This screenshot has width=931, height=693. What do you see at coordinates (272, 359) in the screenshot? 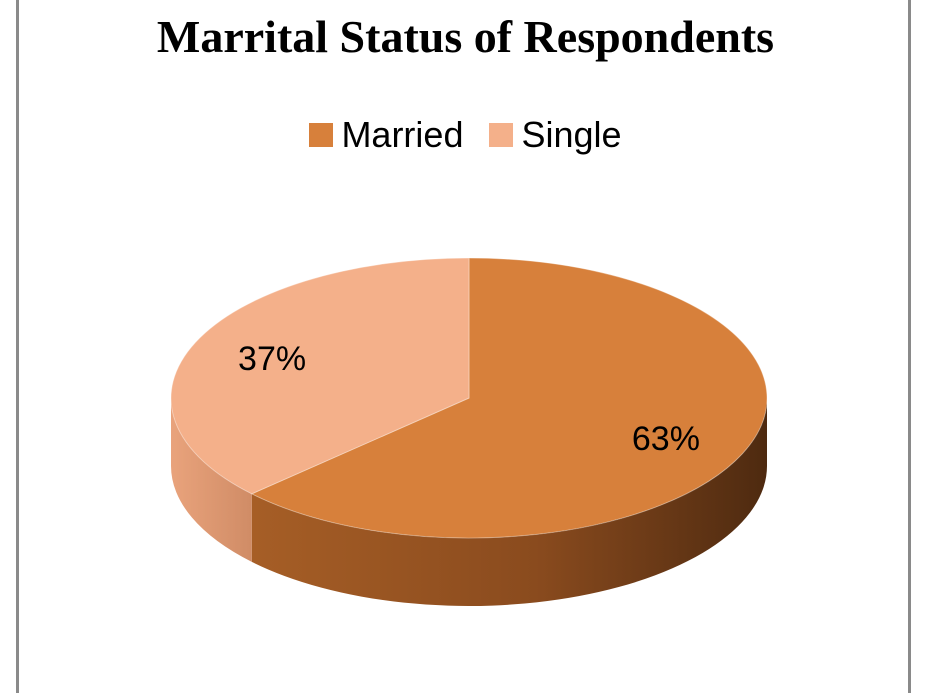
I see `data-label-single: 37%` at bounding box center [272, 359].